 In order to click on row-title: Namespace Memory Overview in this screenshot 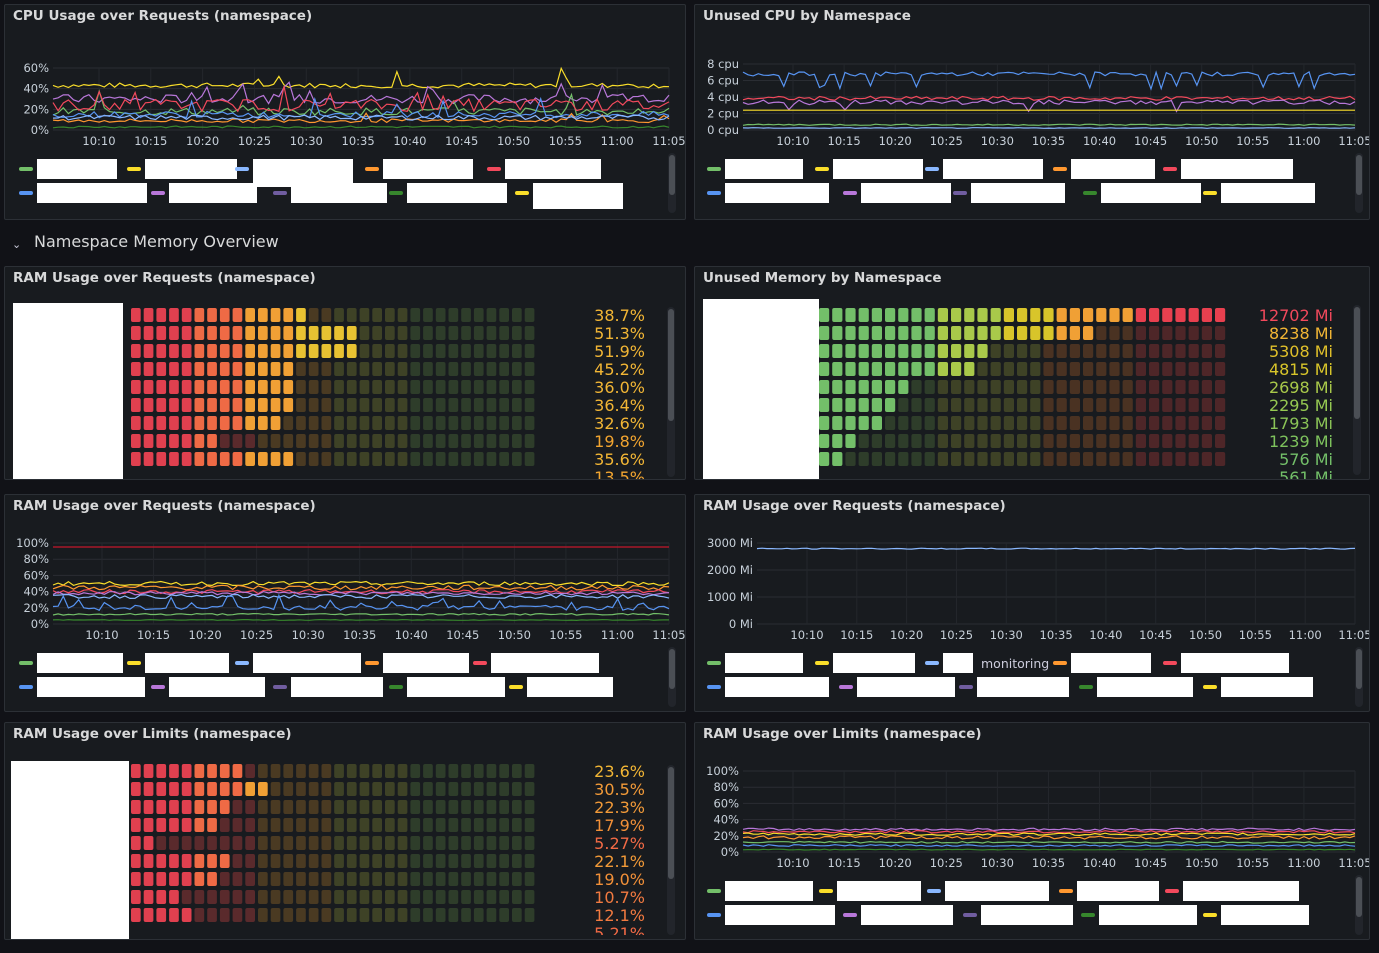, I will do `click(156, 241)`.